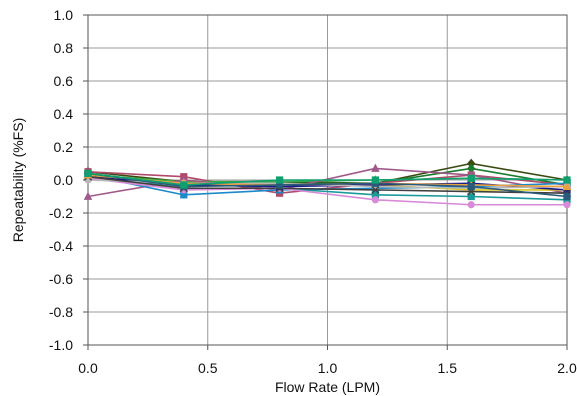 The height and width of the screenshot is (396, 577). What do you see at coordinates (18, 180) in the screenshot?
I see `y-axis-label: Repeatability (%FS)` at bounding box center [18, 180].